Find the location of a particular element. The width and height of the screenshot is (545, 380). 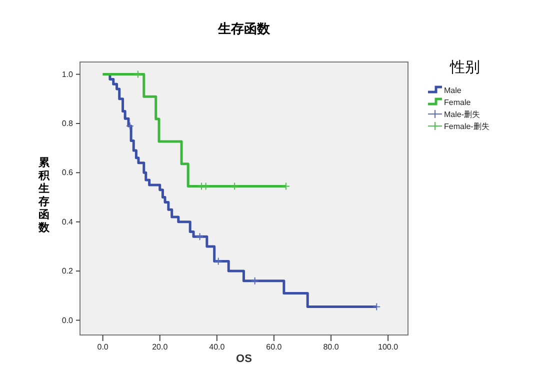

x-tick-label: 20.0 is located at coordinates (160, 347).